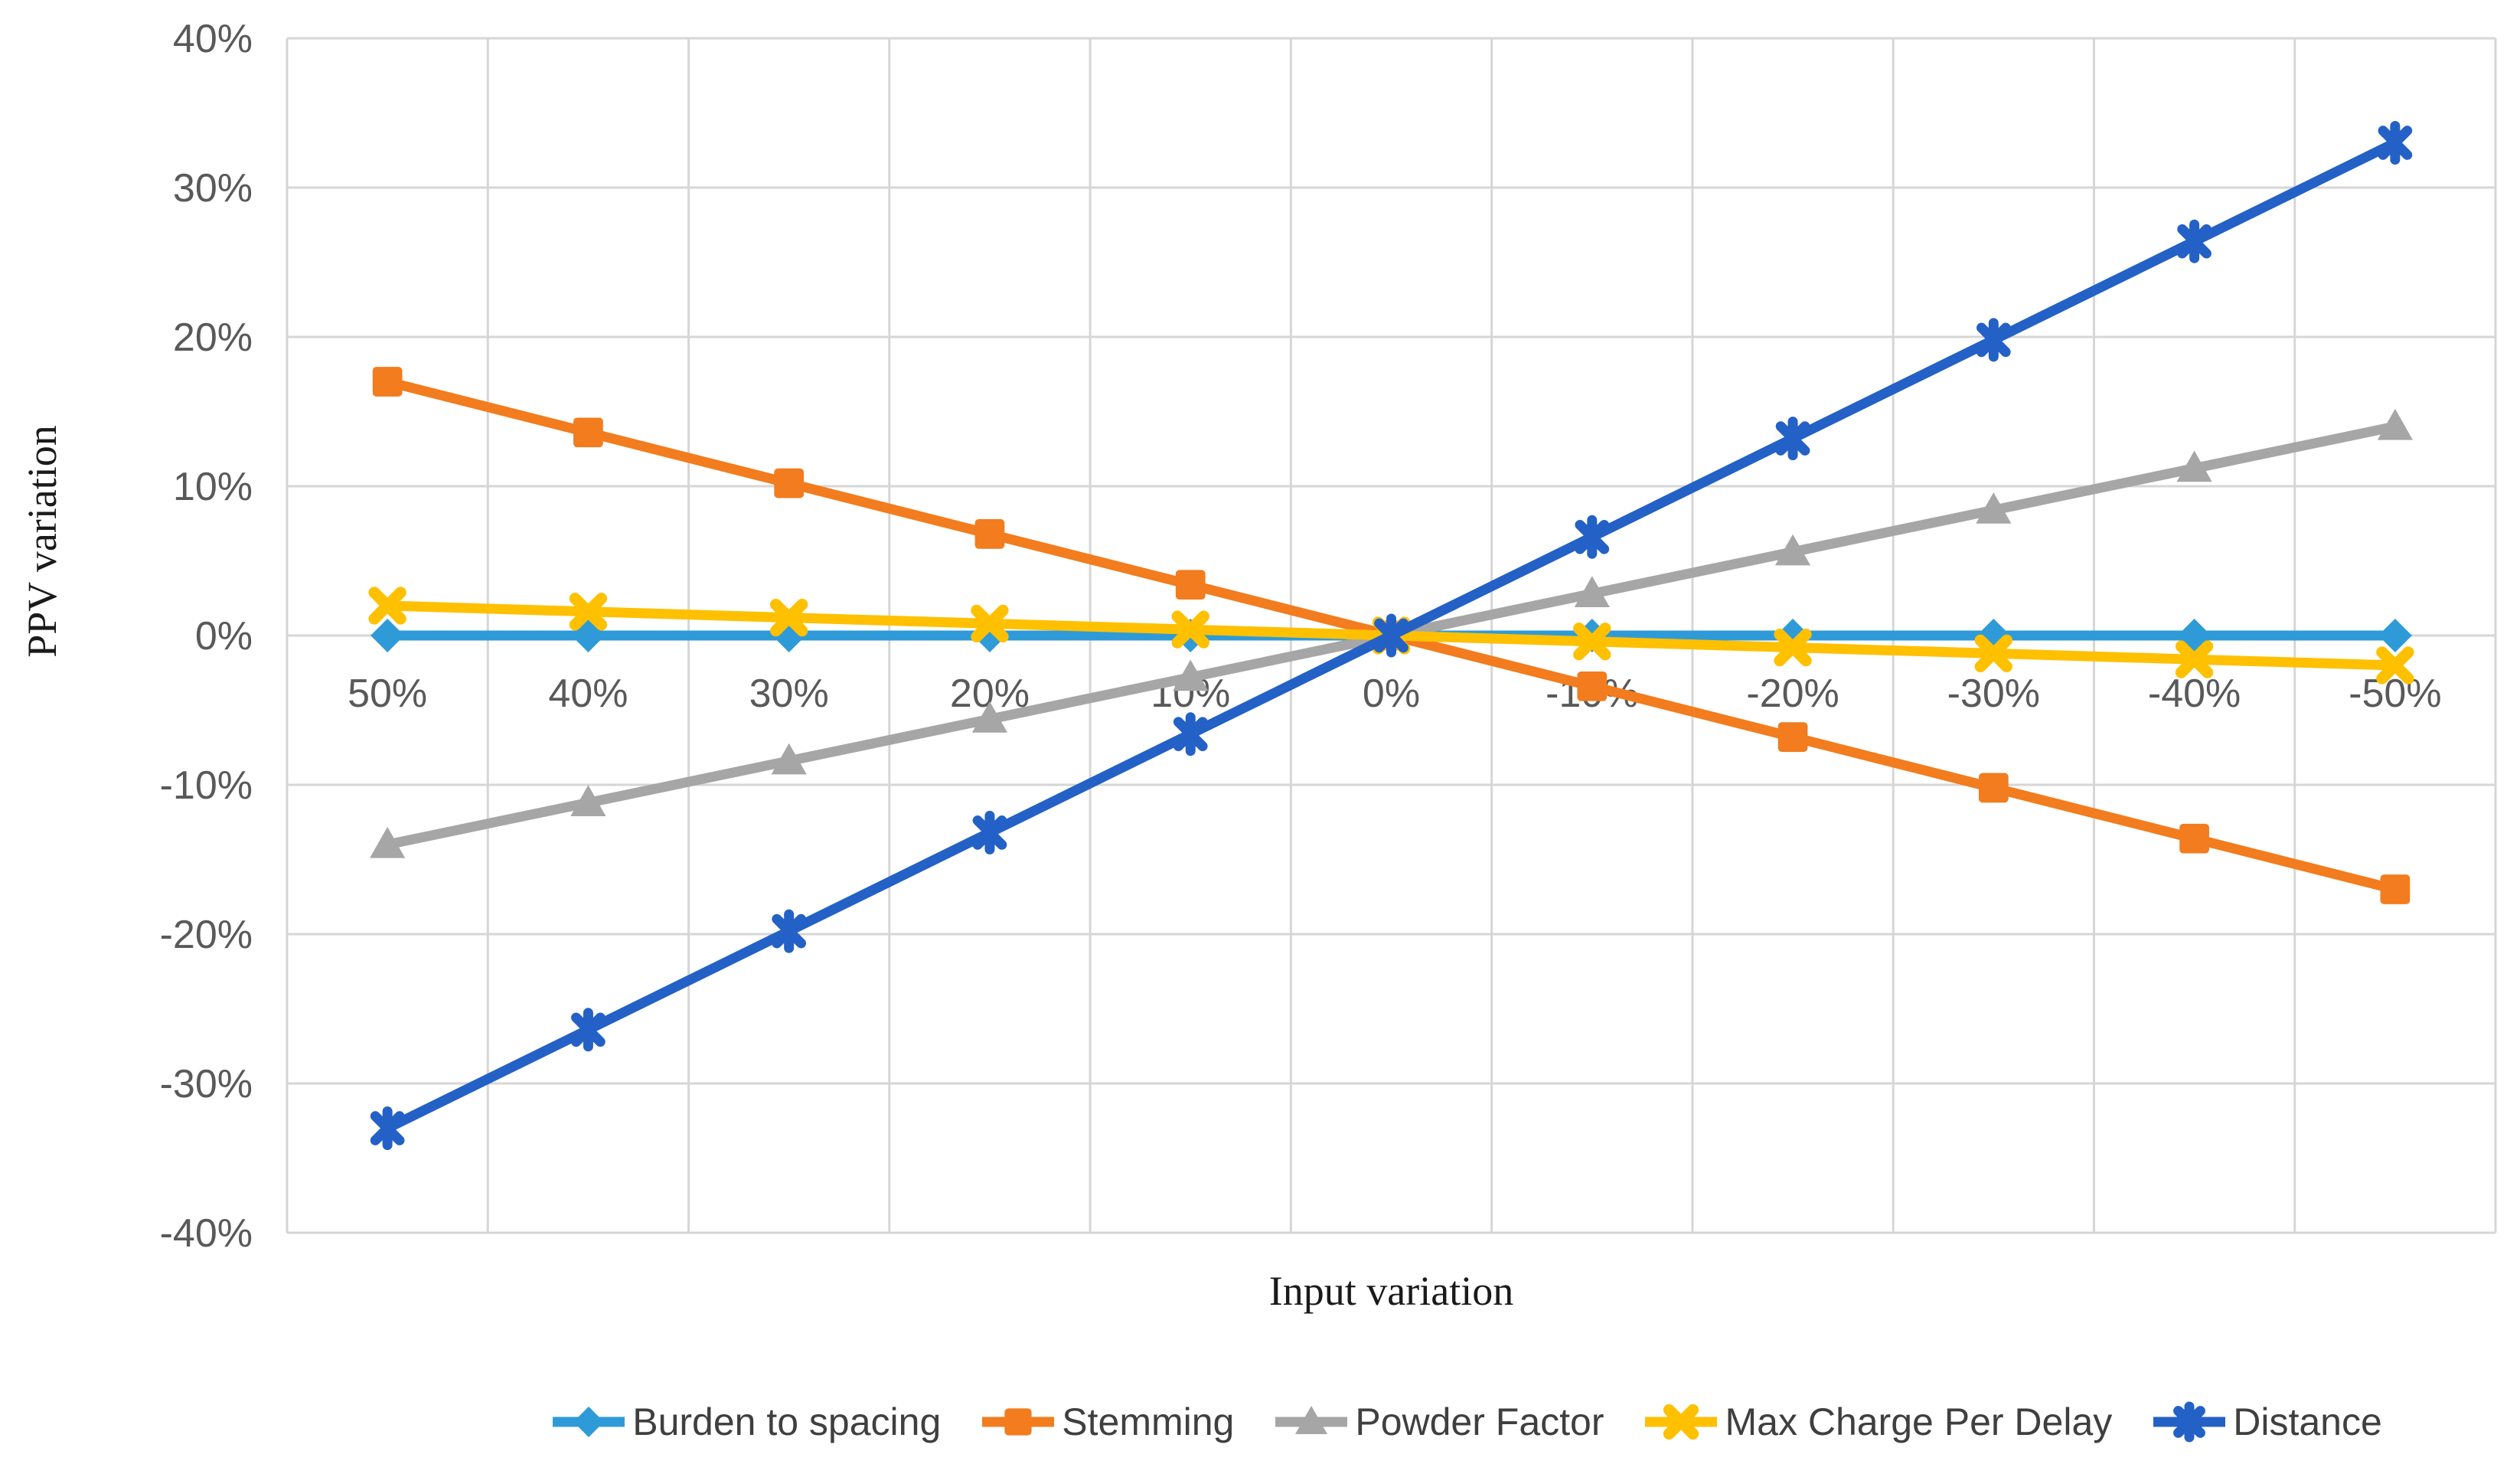 This screenshot has height=1464, width=2520. I want to click on y-tick-label: -40%, so click(206, 1233).